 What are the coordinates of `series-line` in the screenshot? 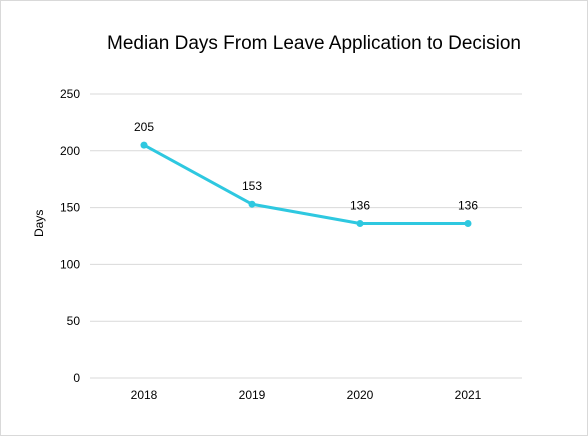 It's located at (306, 184).